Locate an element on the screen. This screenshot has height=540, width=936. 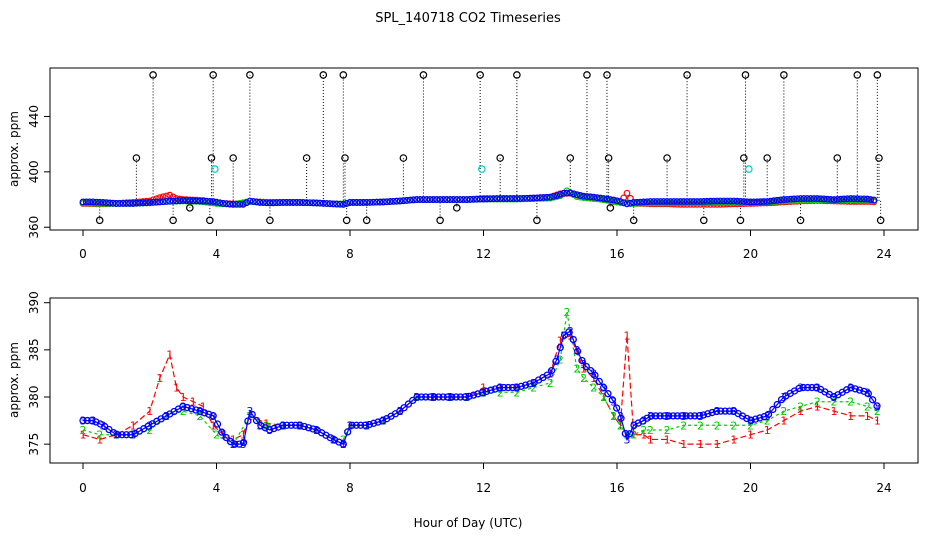
x-tick-label-top: 24 is located at coordinates (883, 254).